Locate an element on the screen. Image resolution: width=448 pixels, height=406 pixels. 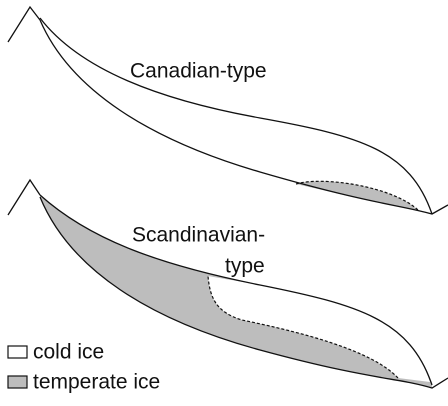
temperate-boundary is located at coordinates (357, 195).